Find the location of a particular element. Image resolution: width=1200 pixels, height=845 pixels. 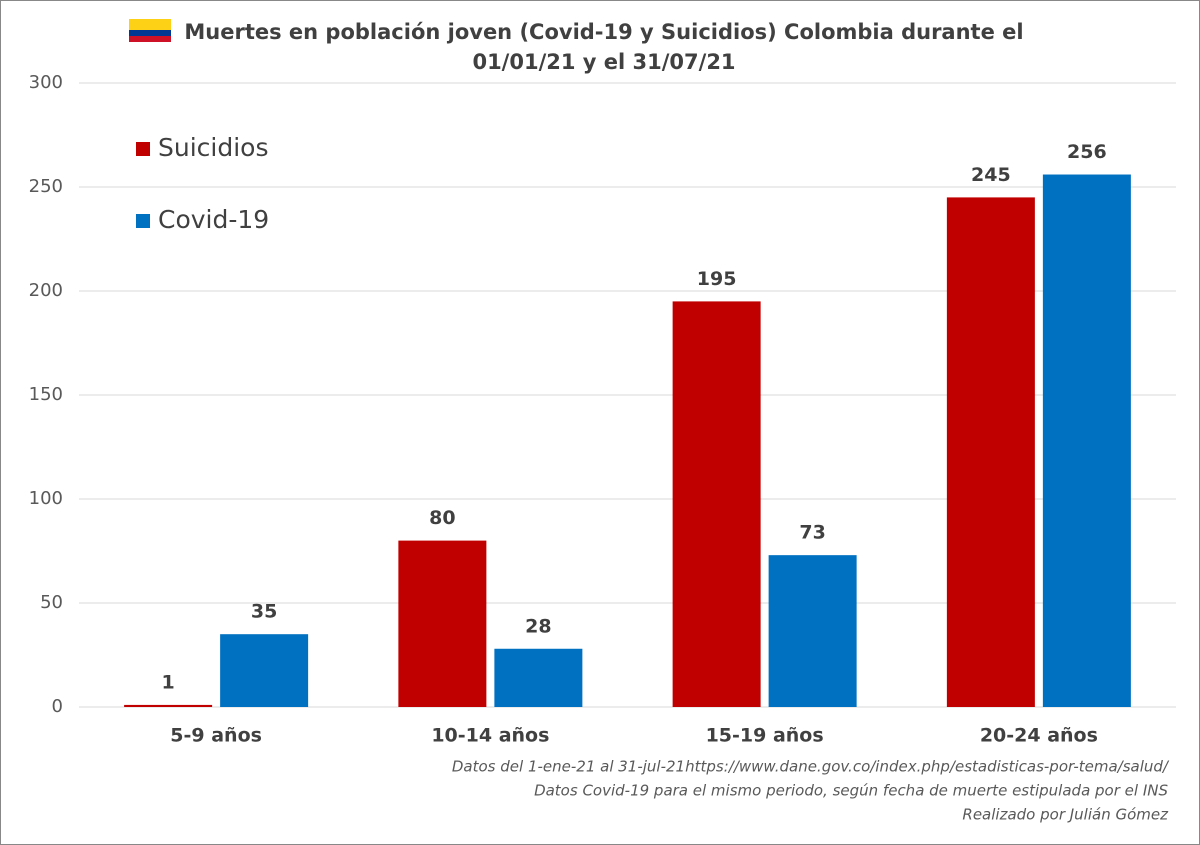

y-tick-label: 100 is located at coordinates (46, 498).